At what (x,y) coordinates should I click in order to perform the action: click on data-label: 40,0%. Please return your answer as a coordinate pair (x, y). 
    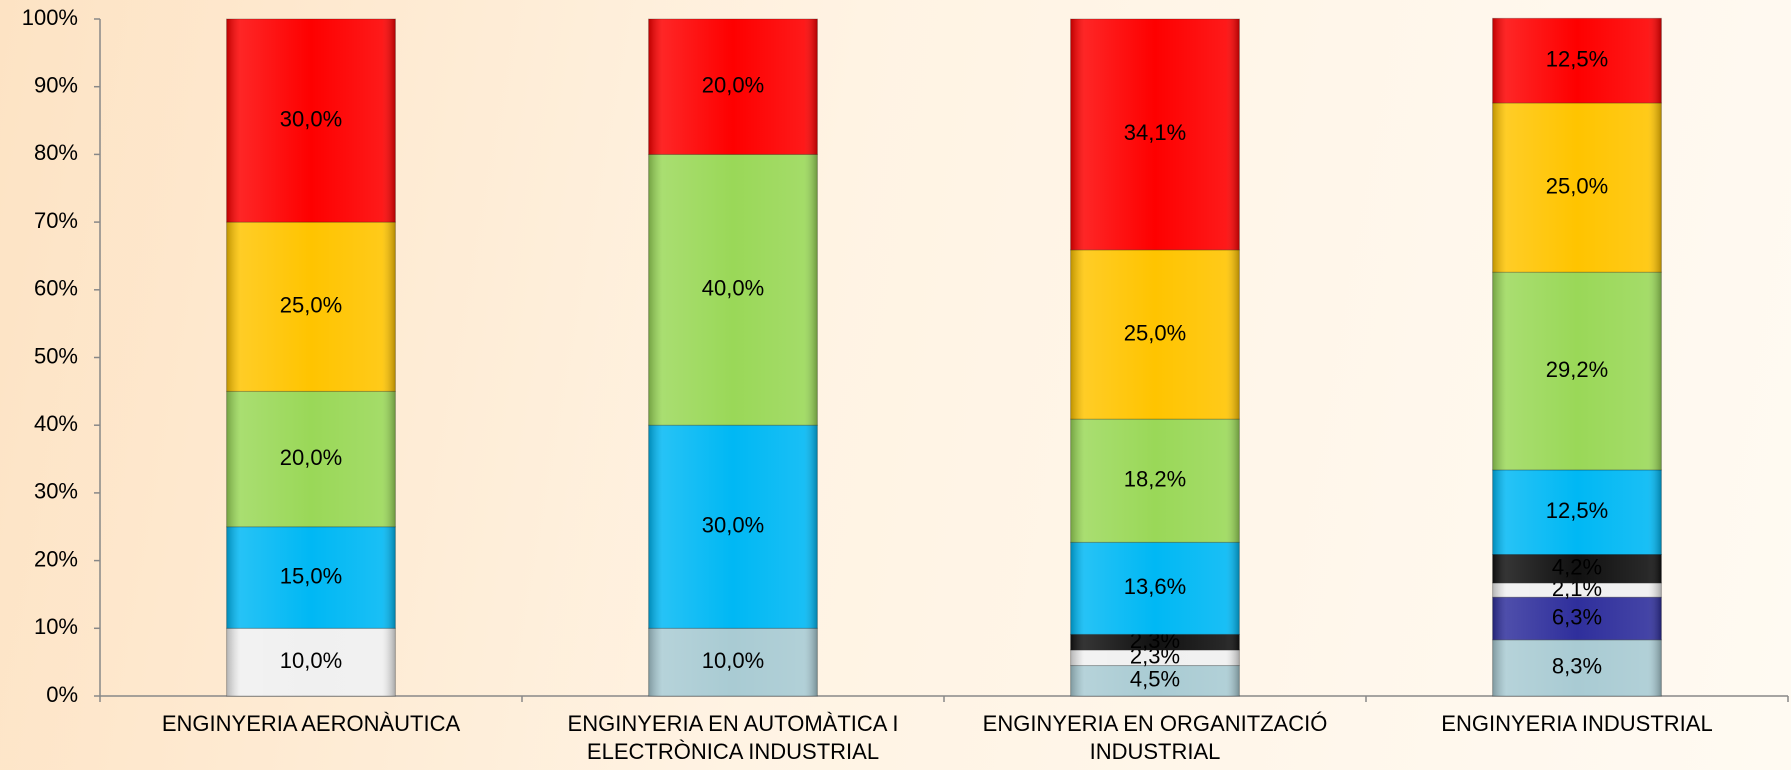
    Looking at the image, I should click on (733, 288).